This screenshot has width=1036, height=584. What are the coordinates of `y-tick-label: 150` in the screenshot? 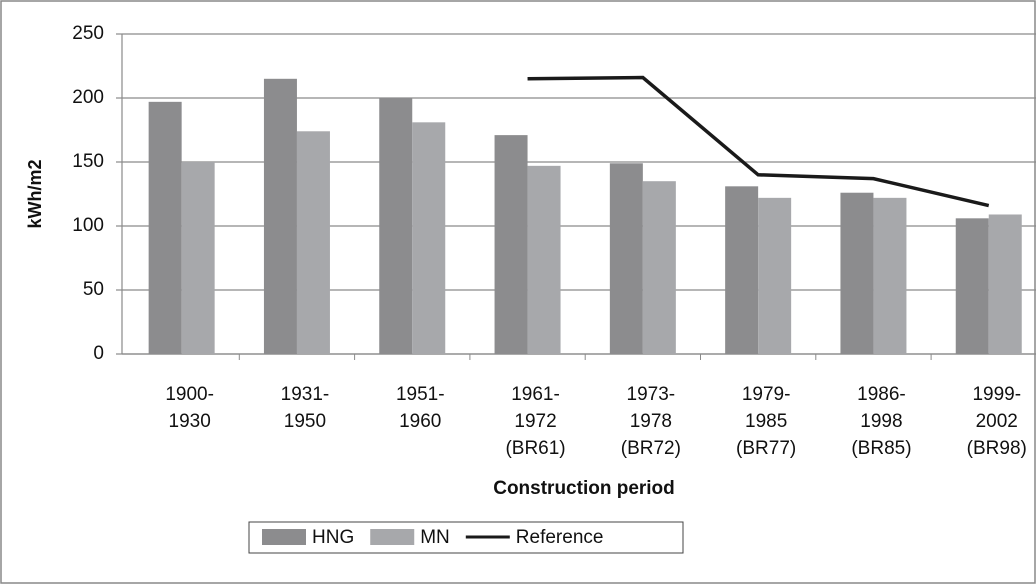 It's located at (88, 161).